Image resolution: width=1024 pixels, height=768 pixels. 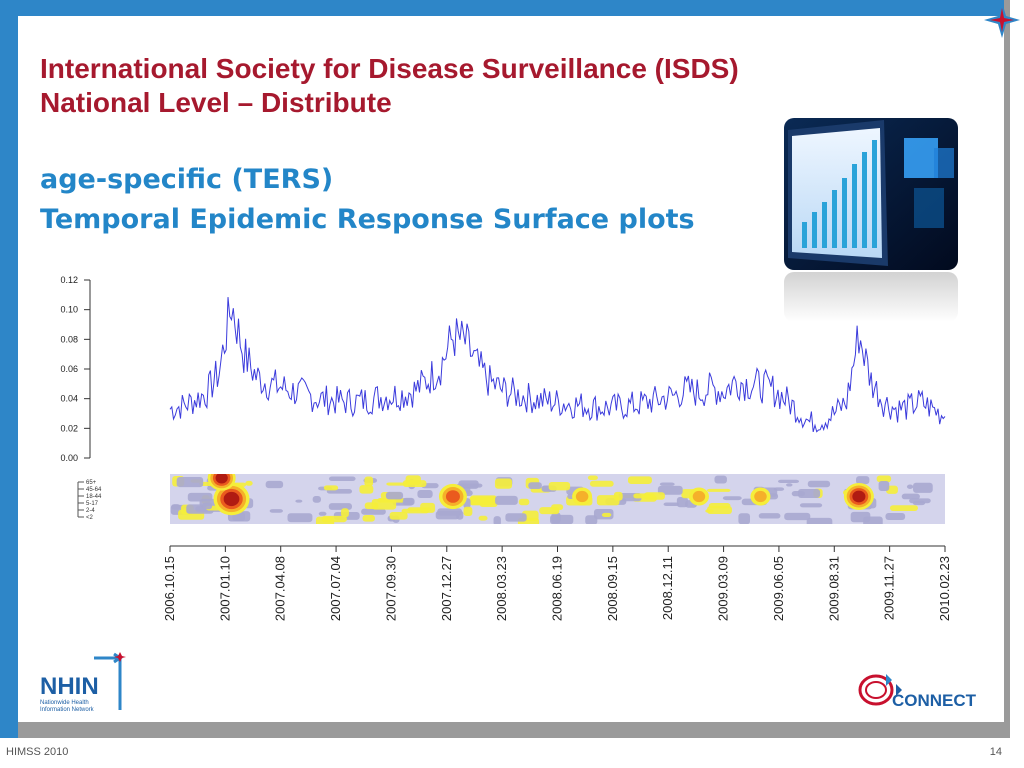 What do you see at coordinates (390, 588) in the screenshot?
I see `x-tick-label: 2007.09.30` at bounding box center [390, 588].